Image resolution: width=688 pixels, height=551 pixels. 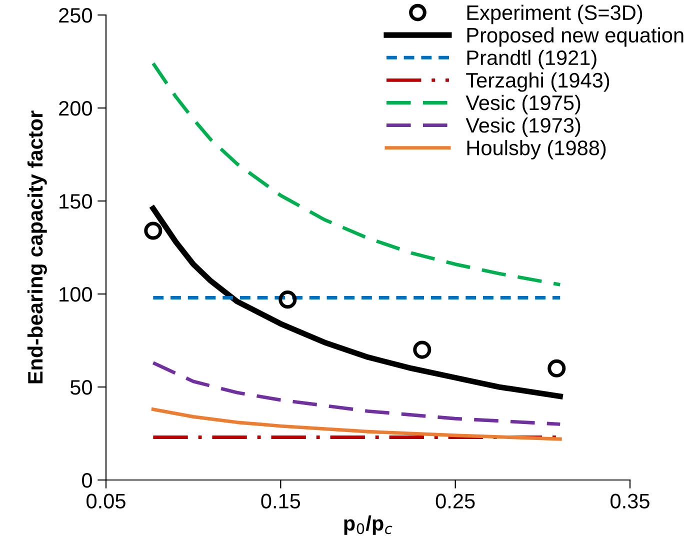 What do you see at coordinates (87, 480) in the screenshot?
I see `y-tick-label: 0` at bounding box center [87, 480].